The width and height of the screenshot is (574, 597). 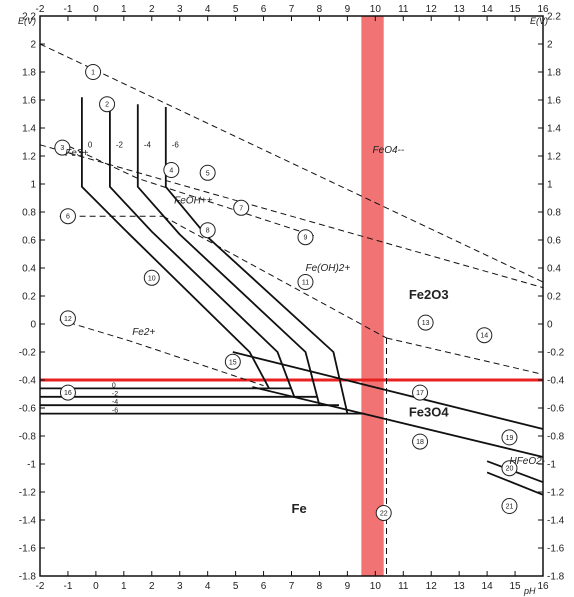 I want to click on x-tick-label-top: 6, so click(x=264, y=9).